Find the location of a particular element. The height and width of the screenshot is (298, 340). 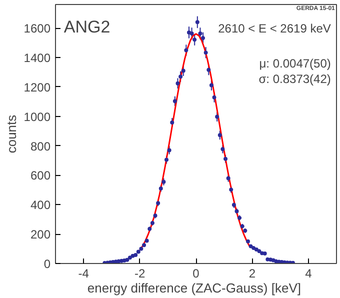

y-axis-title: counts is located at coordinates (11, 134).